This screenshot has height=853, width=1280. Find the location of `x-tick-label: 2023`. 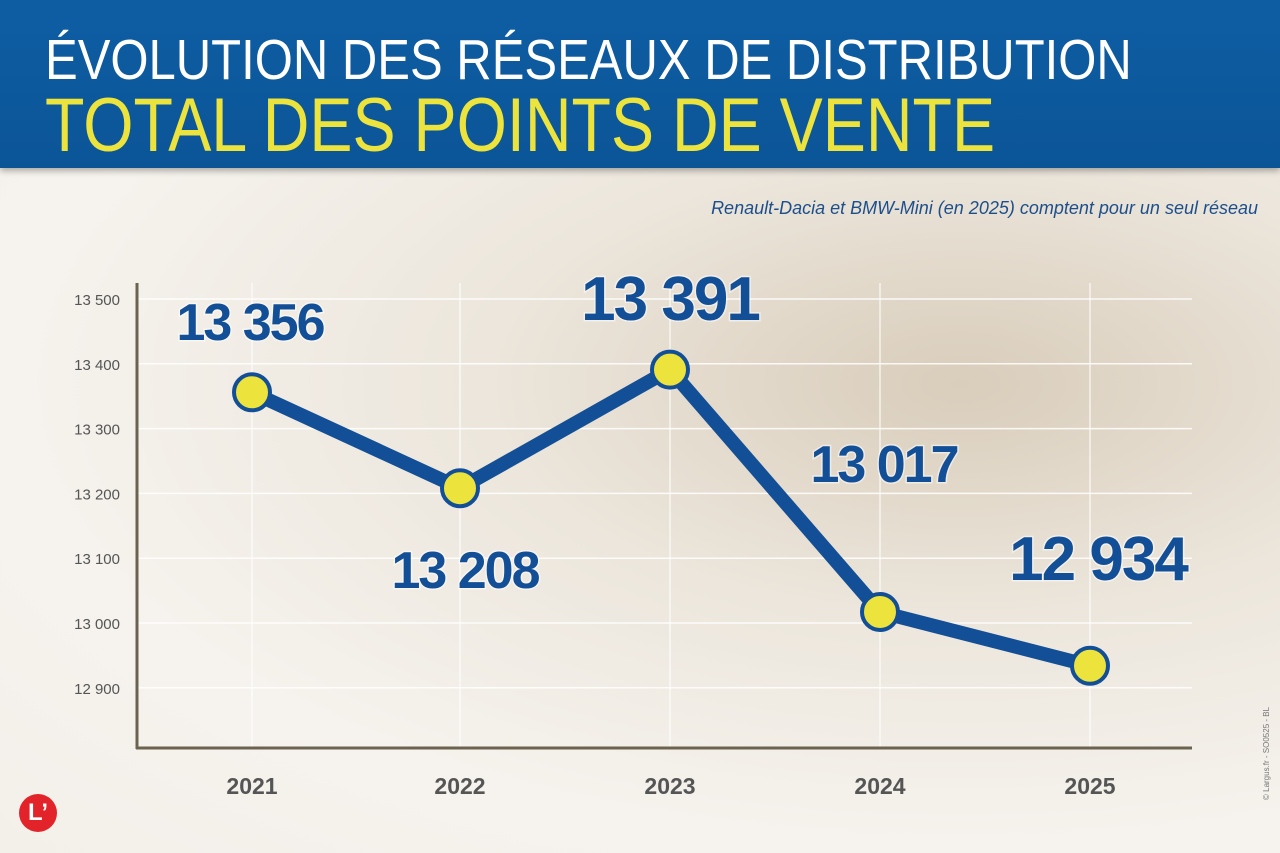

x-tick-label: 2023 is located at coordinates (669, 786).